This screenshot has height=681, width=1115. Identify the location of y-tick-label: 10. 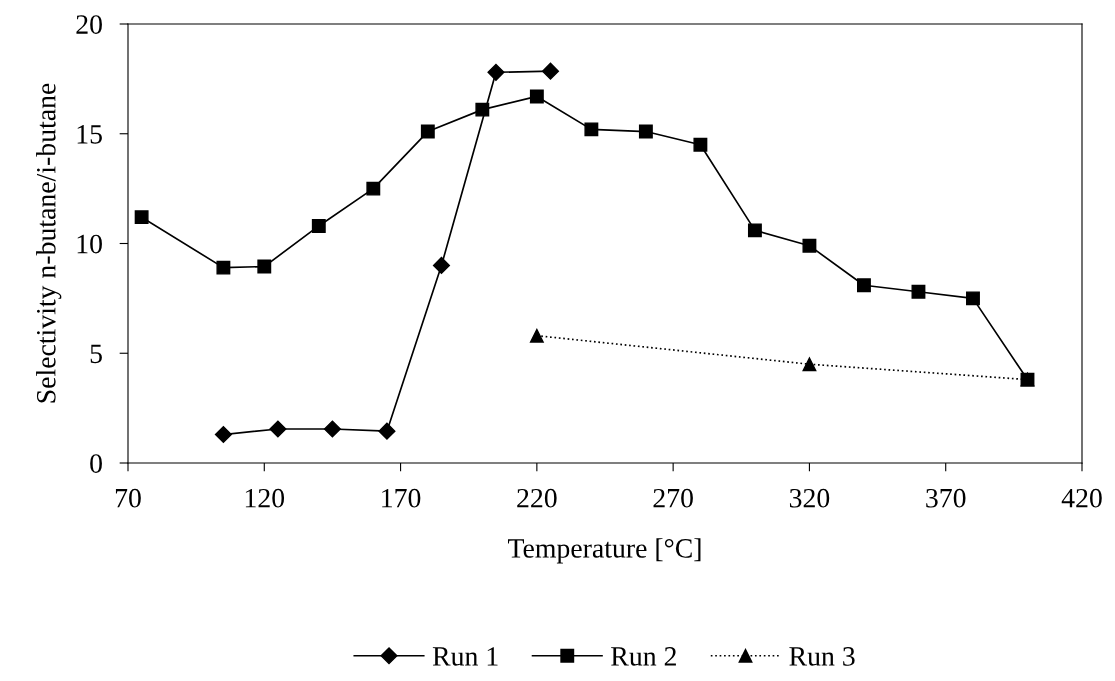
(89, 244).